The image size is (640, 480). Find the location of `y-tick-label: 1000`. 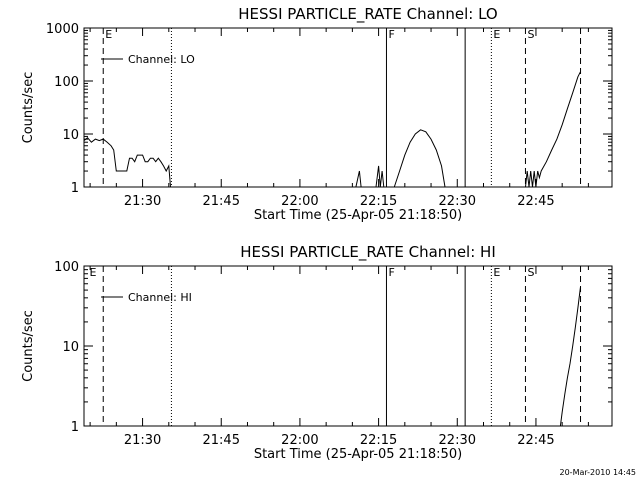

y-tick-label: 1000 is located at coordinates (62, 29).